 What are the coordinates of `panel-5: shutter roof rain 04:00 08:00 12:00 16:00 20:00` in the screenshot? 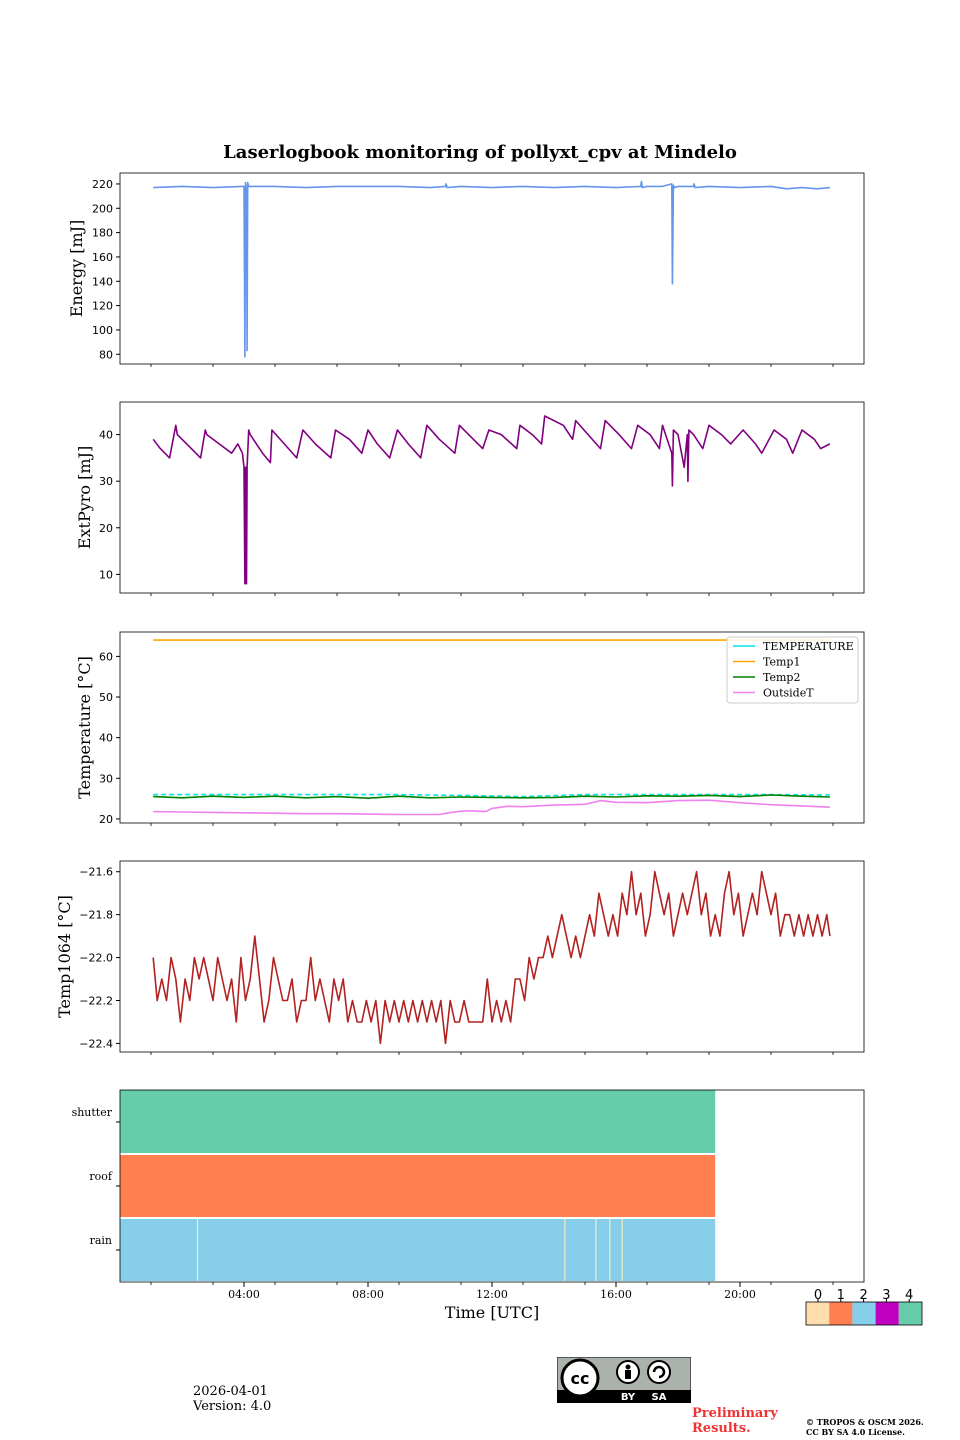 It's located at (468, 1195).